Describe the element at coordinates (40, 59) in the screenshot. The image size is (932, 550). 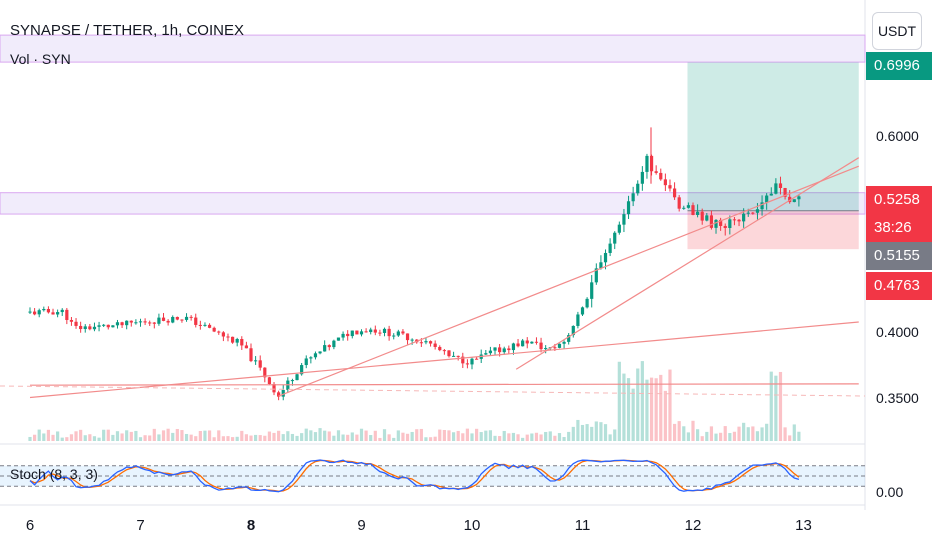
I see `volume-label: Vol · SYN` at that location.